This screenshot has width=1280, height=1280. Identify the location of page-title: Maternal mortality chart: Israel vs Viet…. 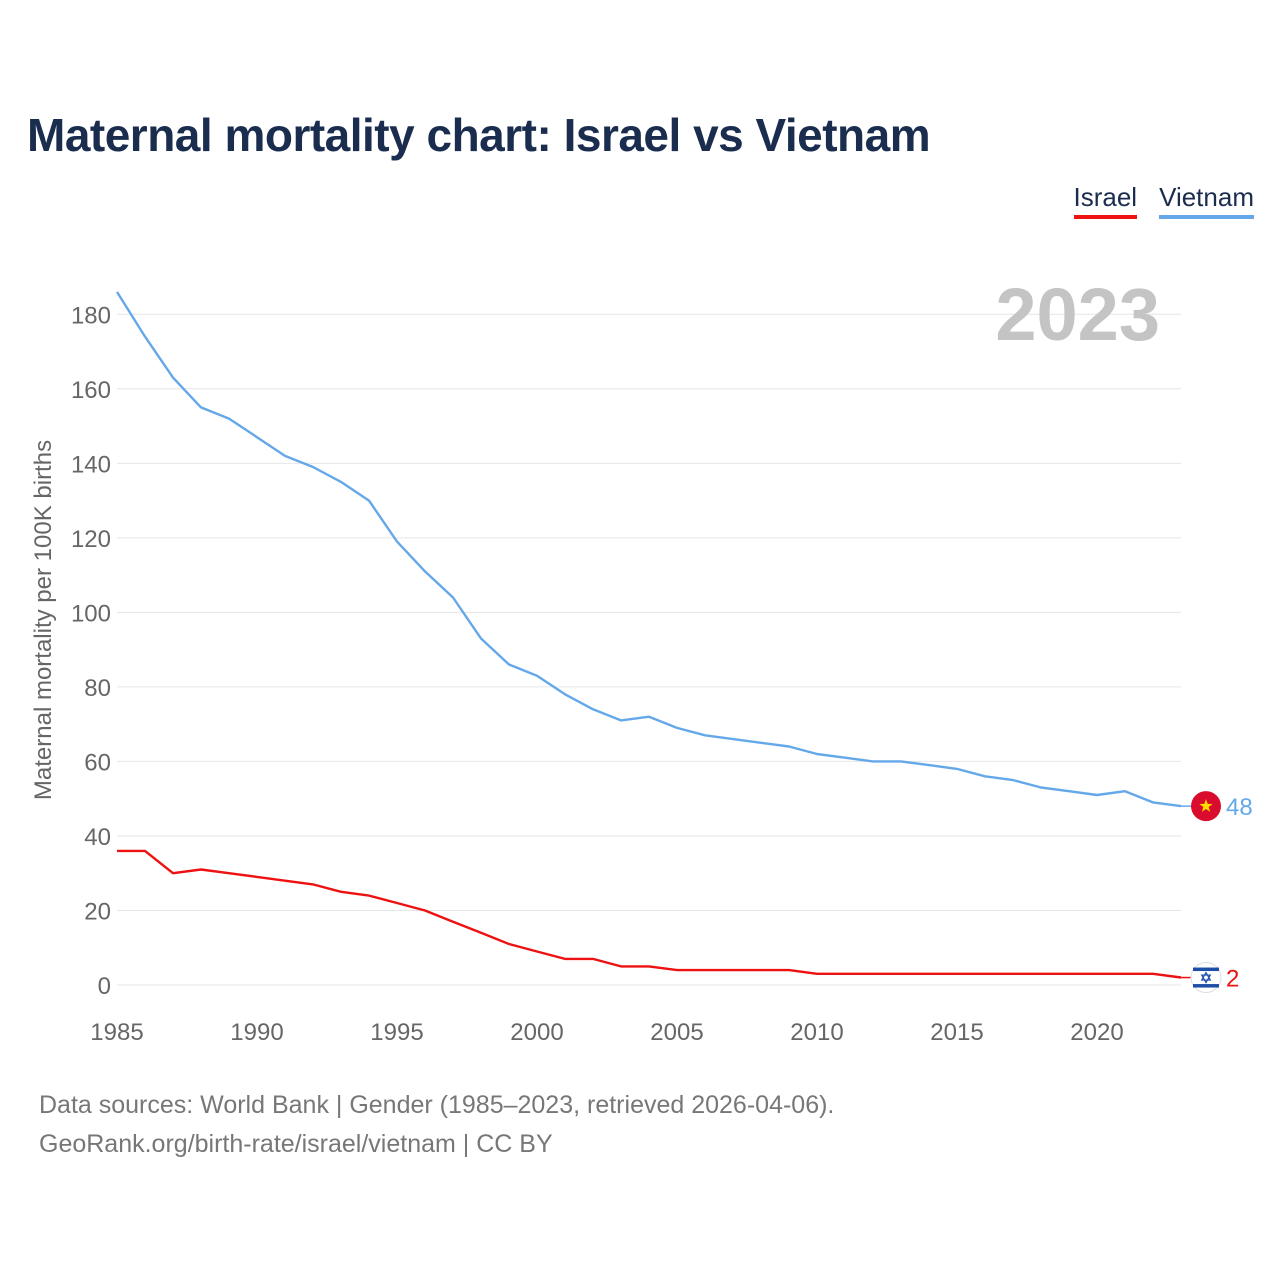
(479, 135).